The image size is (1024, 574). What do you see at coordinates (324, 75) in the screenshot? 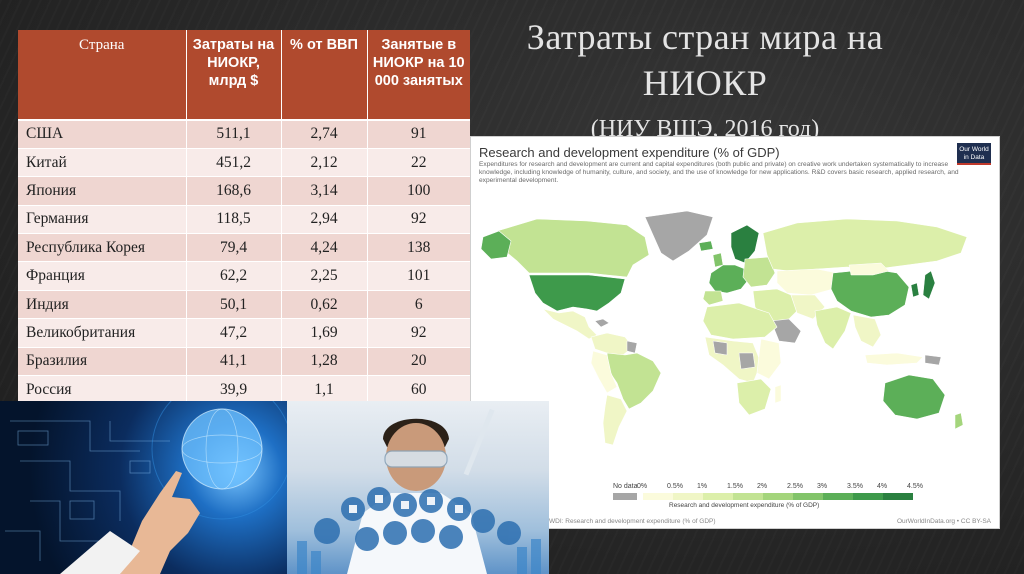
I see `header-gdp-share: % от ВВП` at bounding box center [324, 75].